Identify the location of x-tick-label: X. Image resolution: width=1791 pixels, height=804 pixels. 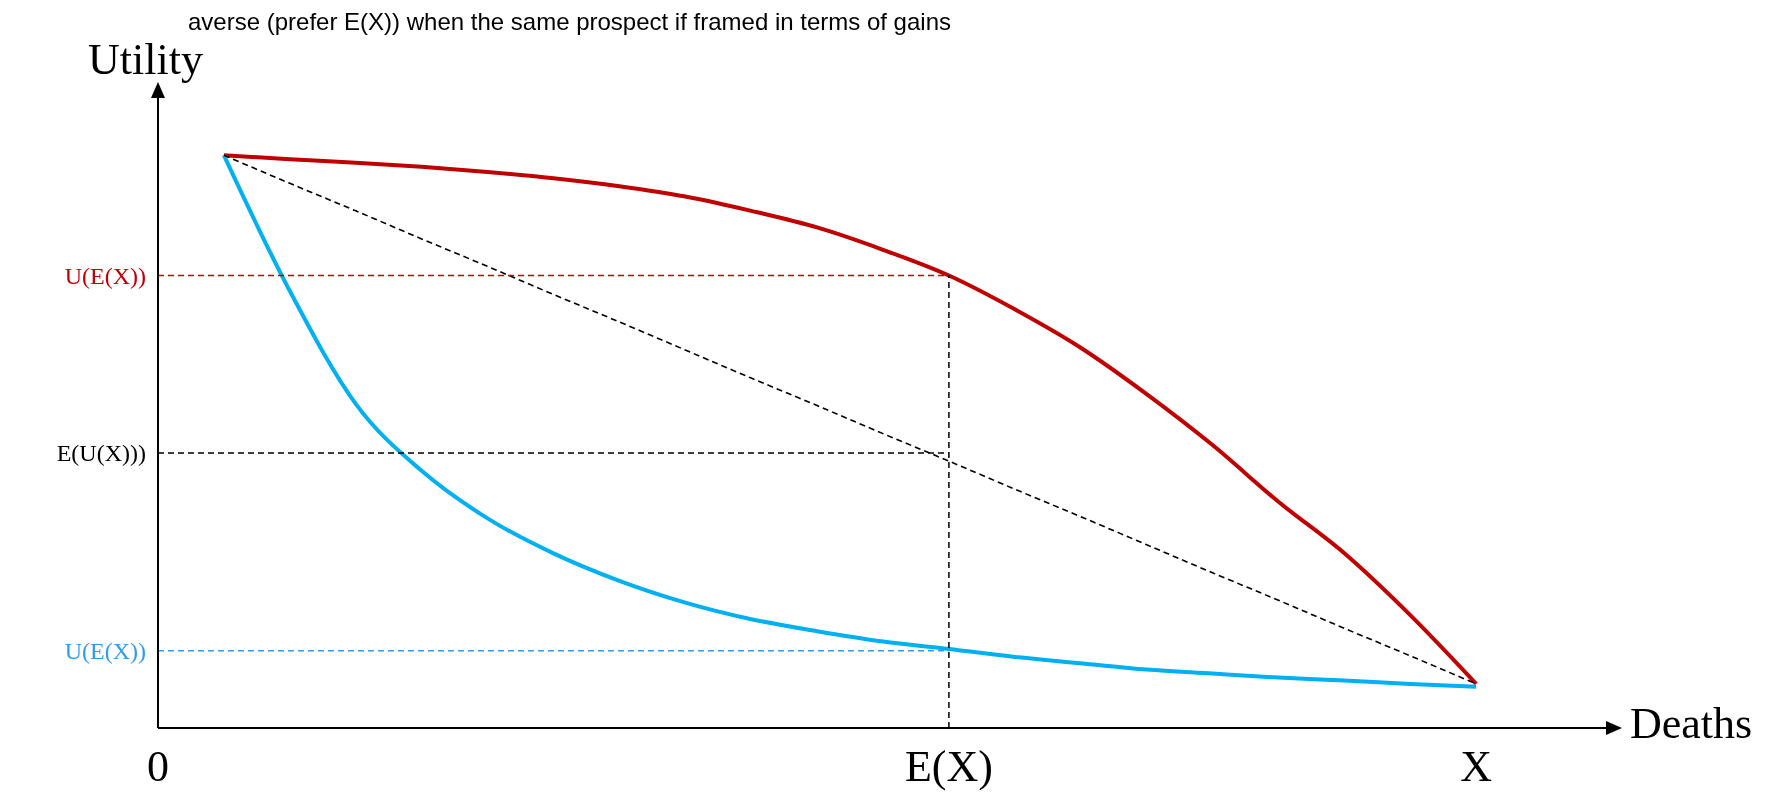
(1476, 767).